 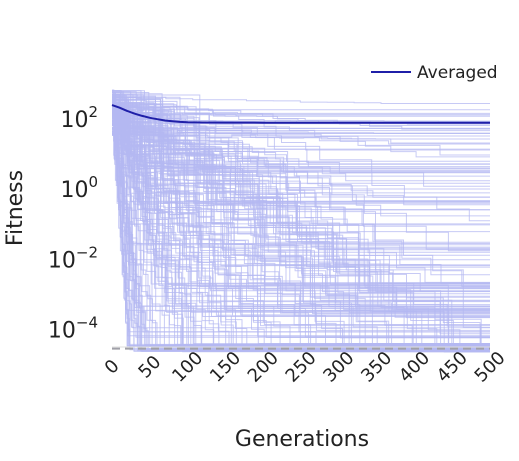 I want to click on x-tick-label: 150, so click(x=225, y=367).